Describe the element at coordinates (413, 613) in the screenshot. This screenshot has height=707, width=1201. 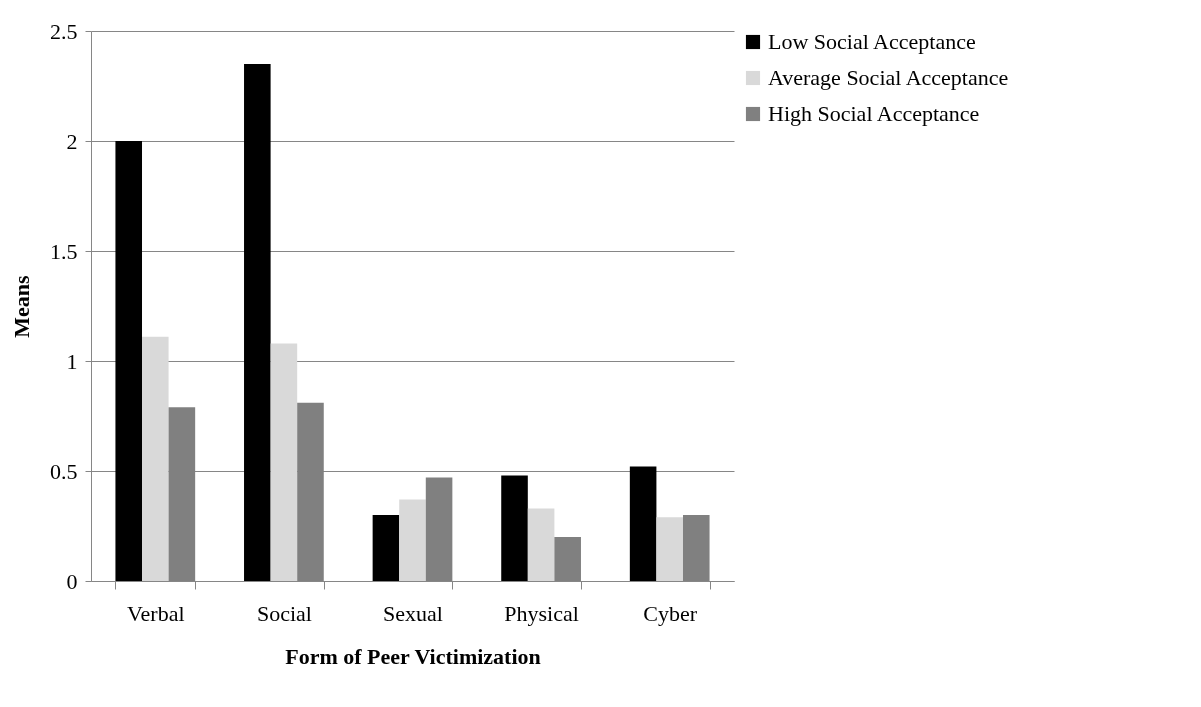
I see `x-tick-label: Sexual` at that location.